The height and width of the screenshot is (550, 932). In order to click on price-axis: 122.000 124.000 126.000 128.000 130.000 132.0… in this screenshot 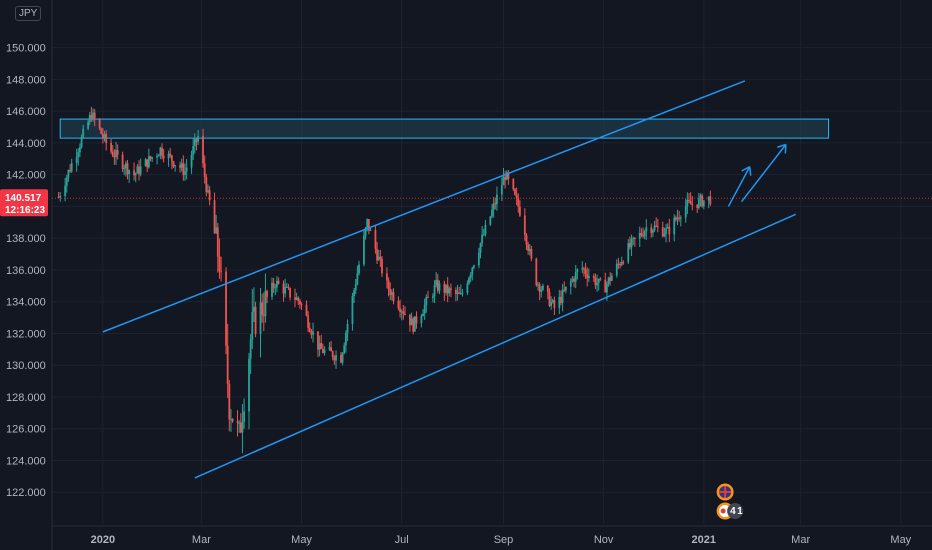, I will do `click(29, 275)`.